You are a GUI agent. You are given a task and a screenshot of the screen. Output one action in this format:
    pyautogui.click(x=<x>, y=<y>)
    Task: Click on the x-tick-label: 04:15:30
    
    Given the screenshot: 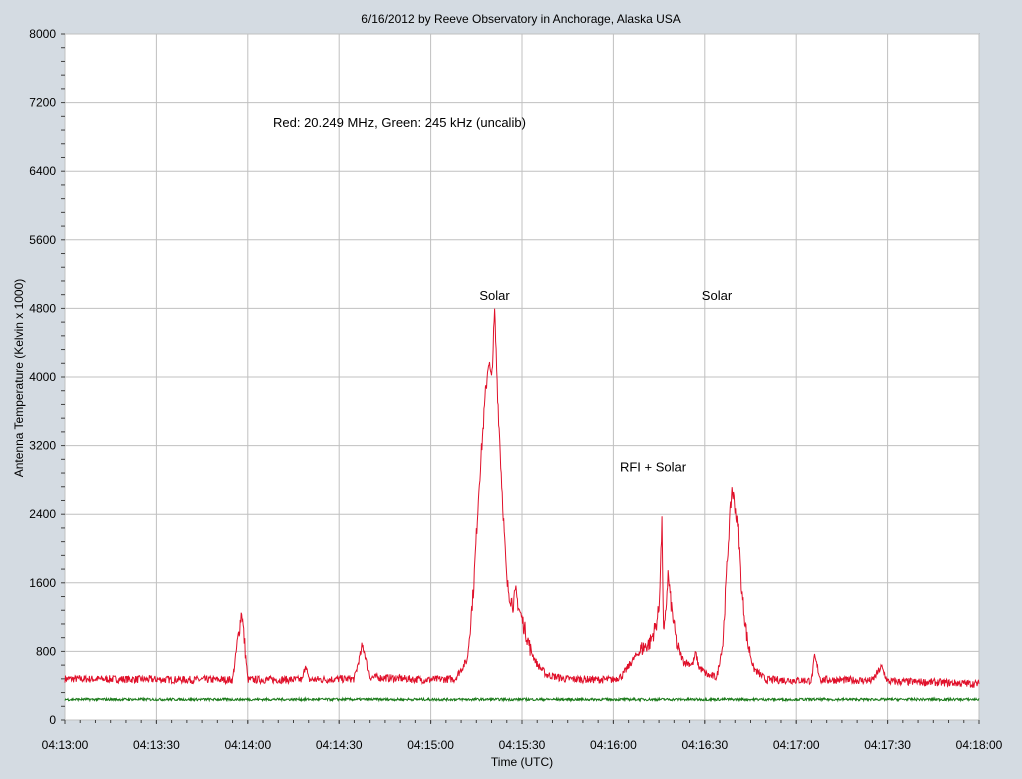 What is the action you would take?
    pyautogui.click(x=522, y=745)
    